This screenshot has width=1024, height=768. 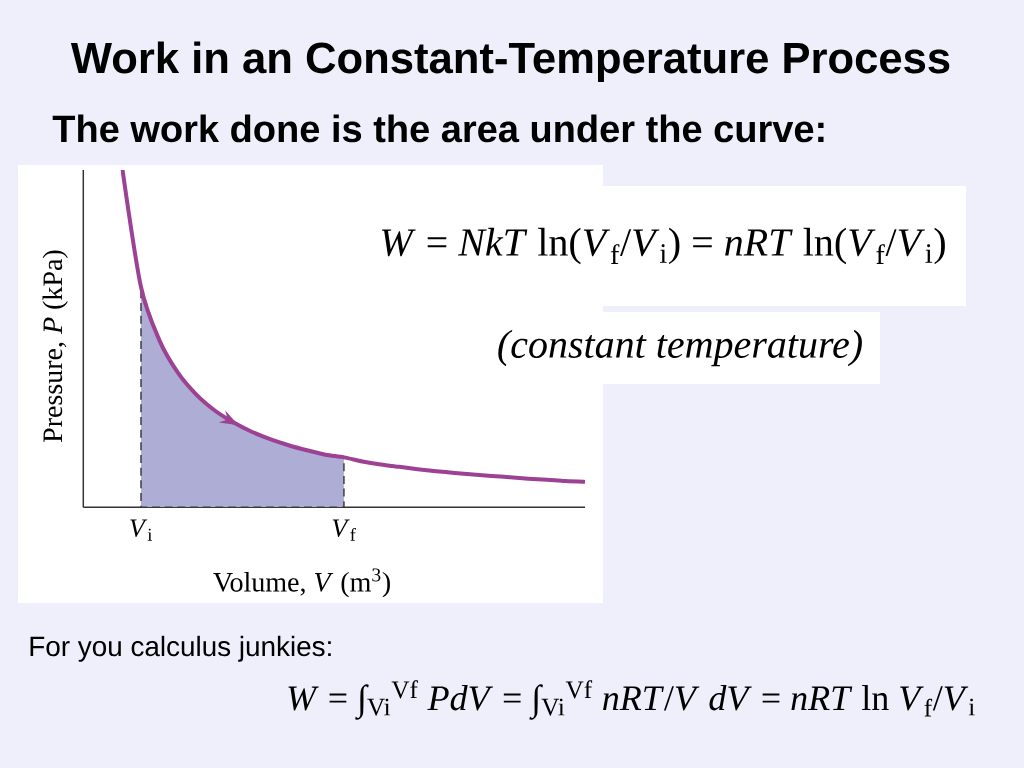 What do you see at coordinates (344, 530) in the screenshot?
I see `x-tick-label: V$_{f}$` at bounding box center [344, 530].